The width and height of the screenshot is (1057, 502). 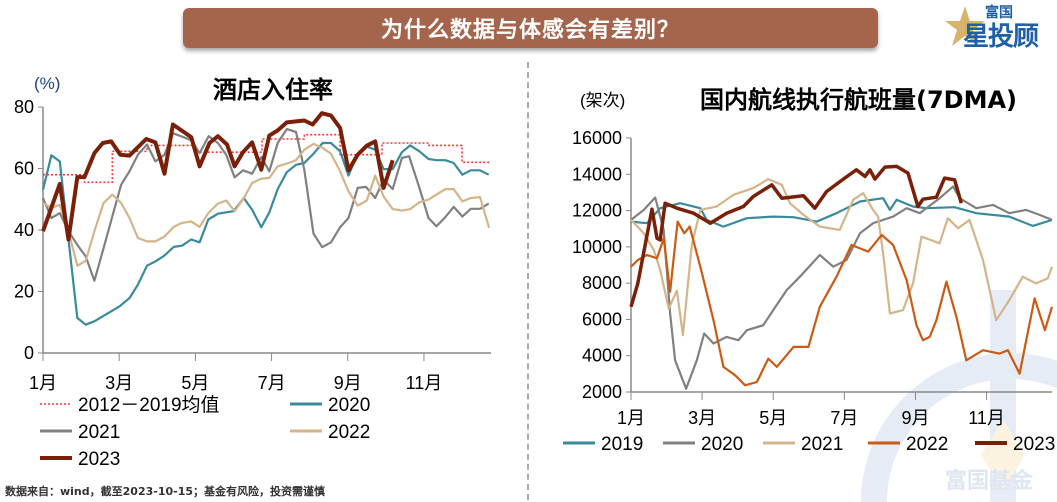 I want to click on right-ylabel: (架次), so click(x=603, y=100).